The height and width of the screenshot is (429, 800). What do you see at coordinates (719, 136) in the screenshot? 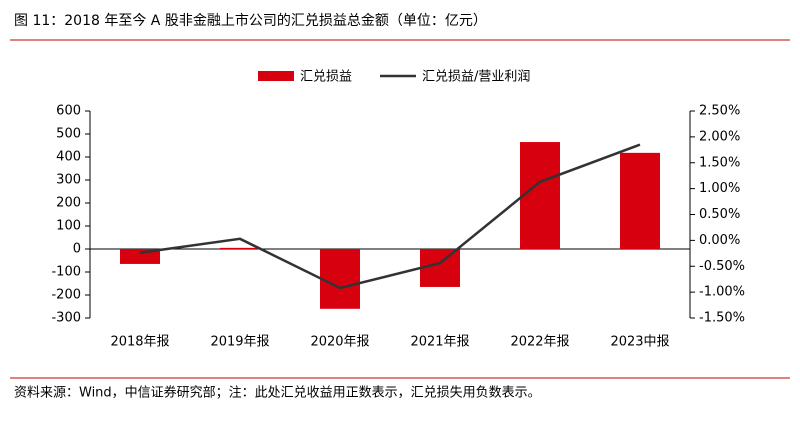
I see `y2-tick-label: 2.00%` at bounding box center [719, 136].